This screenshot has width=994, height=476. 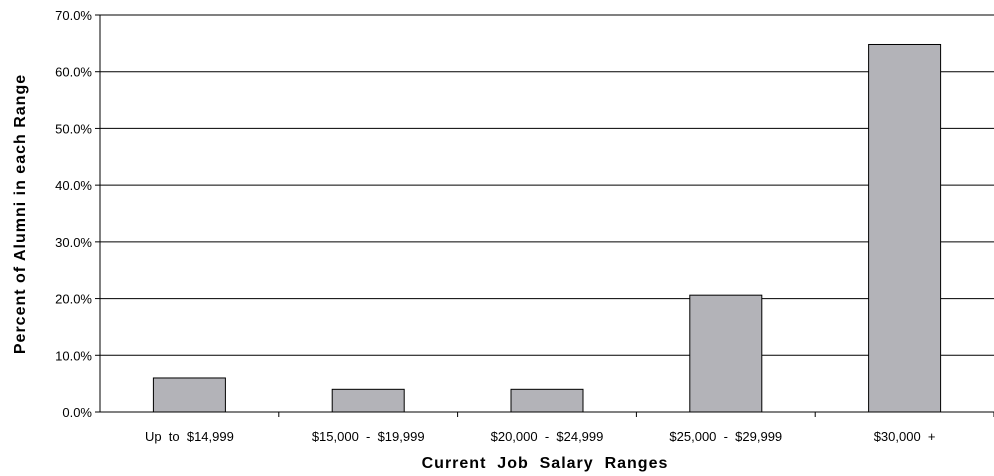 I want to click on x-tick-label: $30,000 +, so click(x=905, y=436).